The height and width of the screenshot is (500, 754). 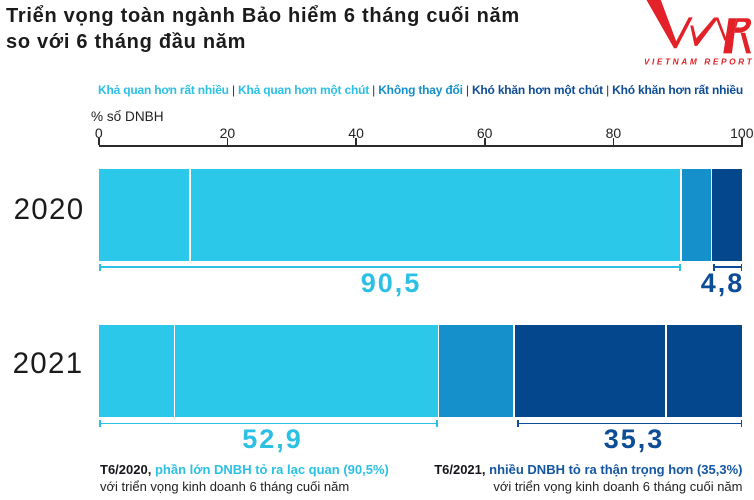 What do you see at coordinates (699, 61) in the screenshot?
I see `svg-text: VIETNAM REPORT` at bounding box center [699, 61].